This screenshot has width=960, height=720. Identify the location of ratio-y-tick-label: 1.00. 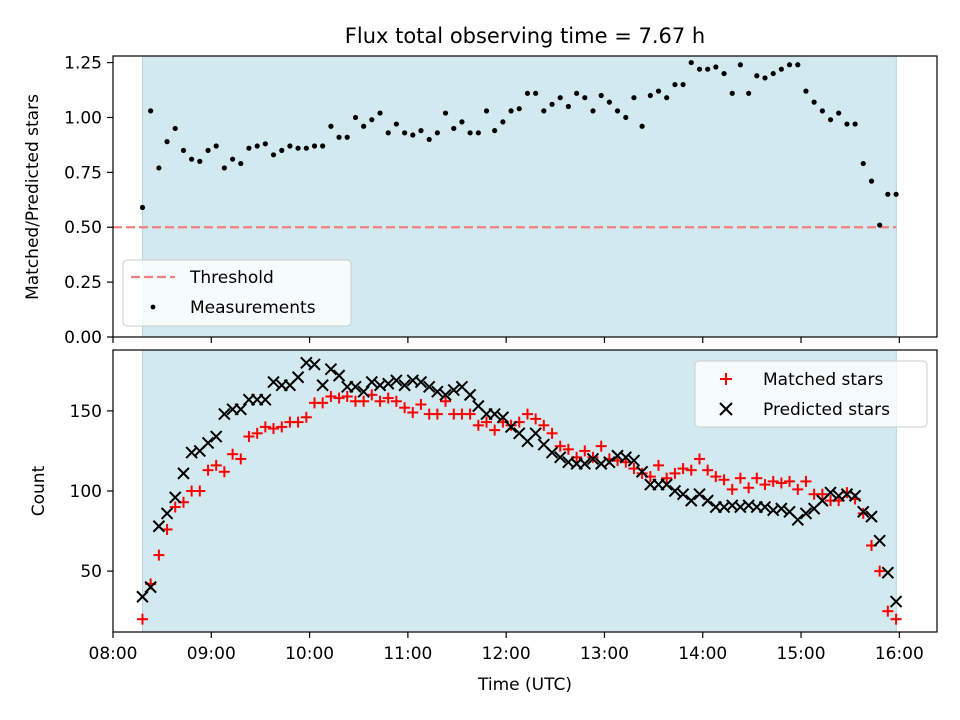
(83, 118).